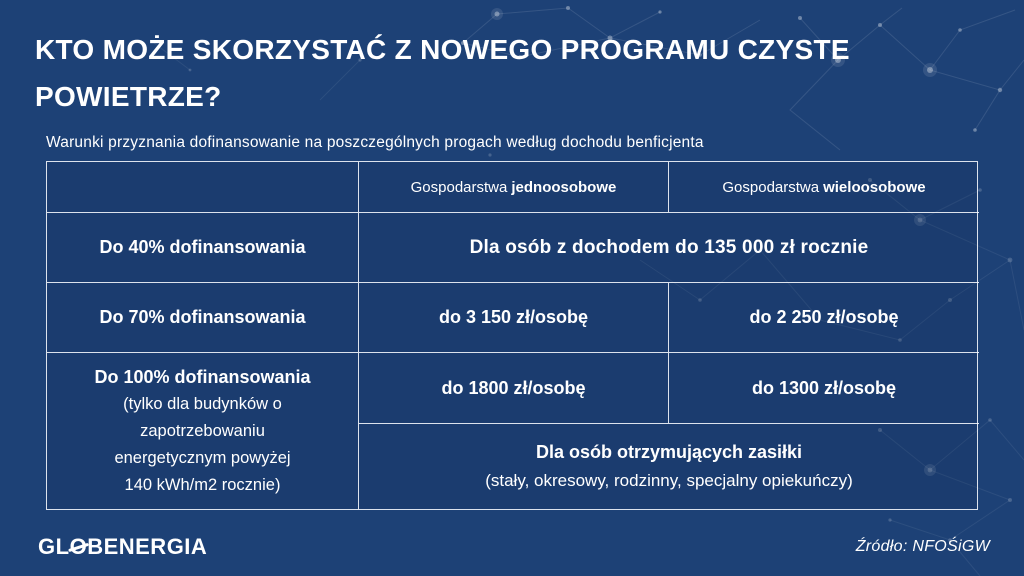 The width and height of the screenshot is (1024, 576). I want to click on header-single-prefix: Gospodarstwa, so click(459, 187).